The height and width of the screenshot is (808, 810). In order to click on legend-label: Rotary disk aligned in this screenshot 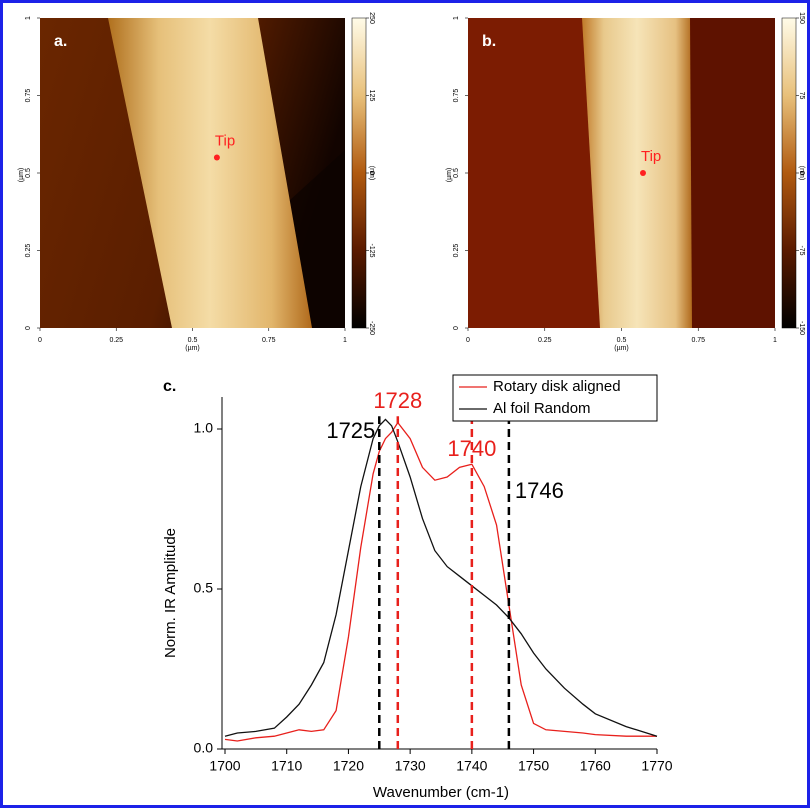, I will do `click(557, 386)`.